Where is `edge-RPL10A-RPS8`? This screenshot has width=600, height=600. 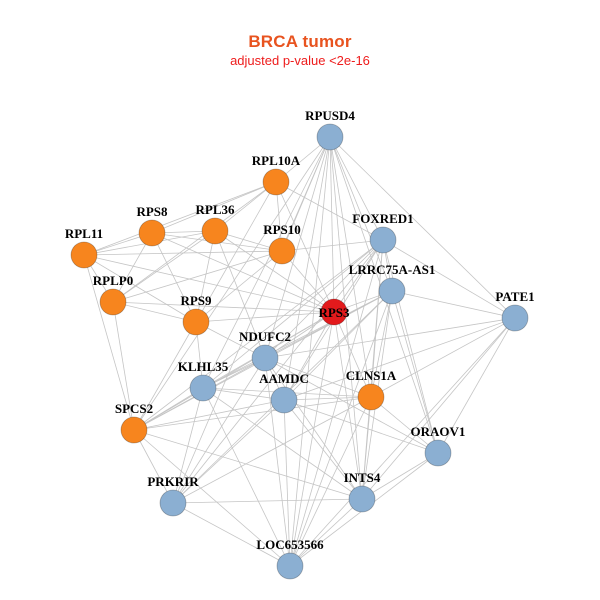
edge-RPL10A-RPS8 is located at coordinates (214, 207).